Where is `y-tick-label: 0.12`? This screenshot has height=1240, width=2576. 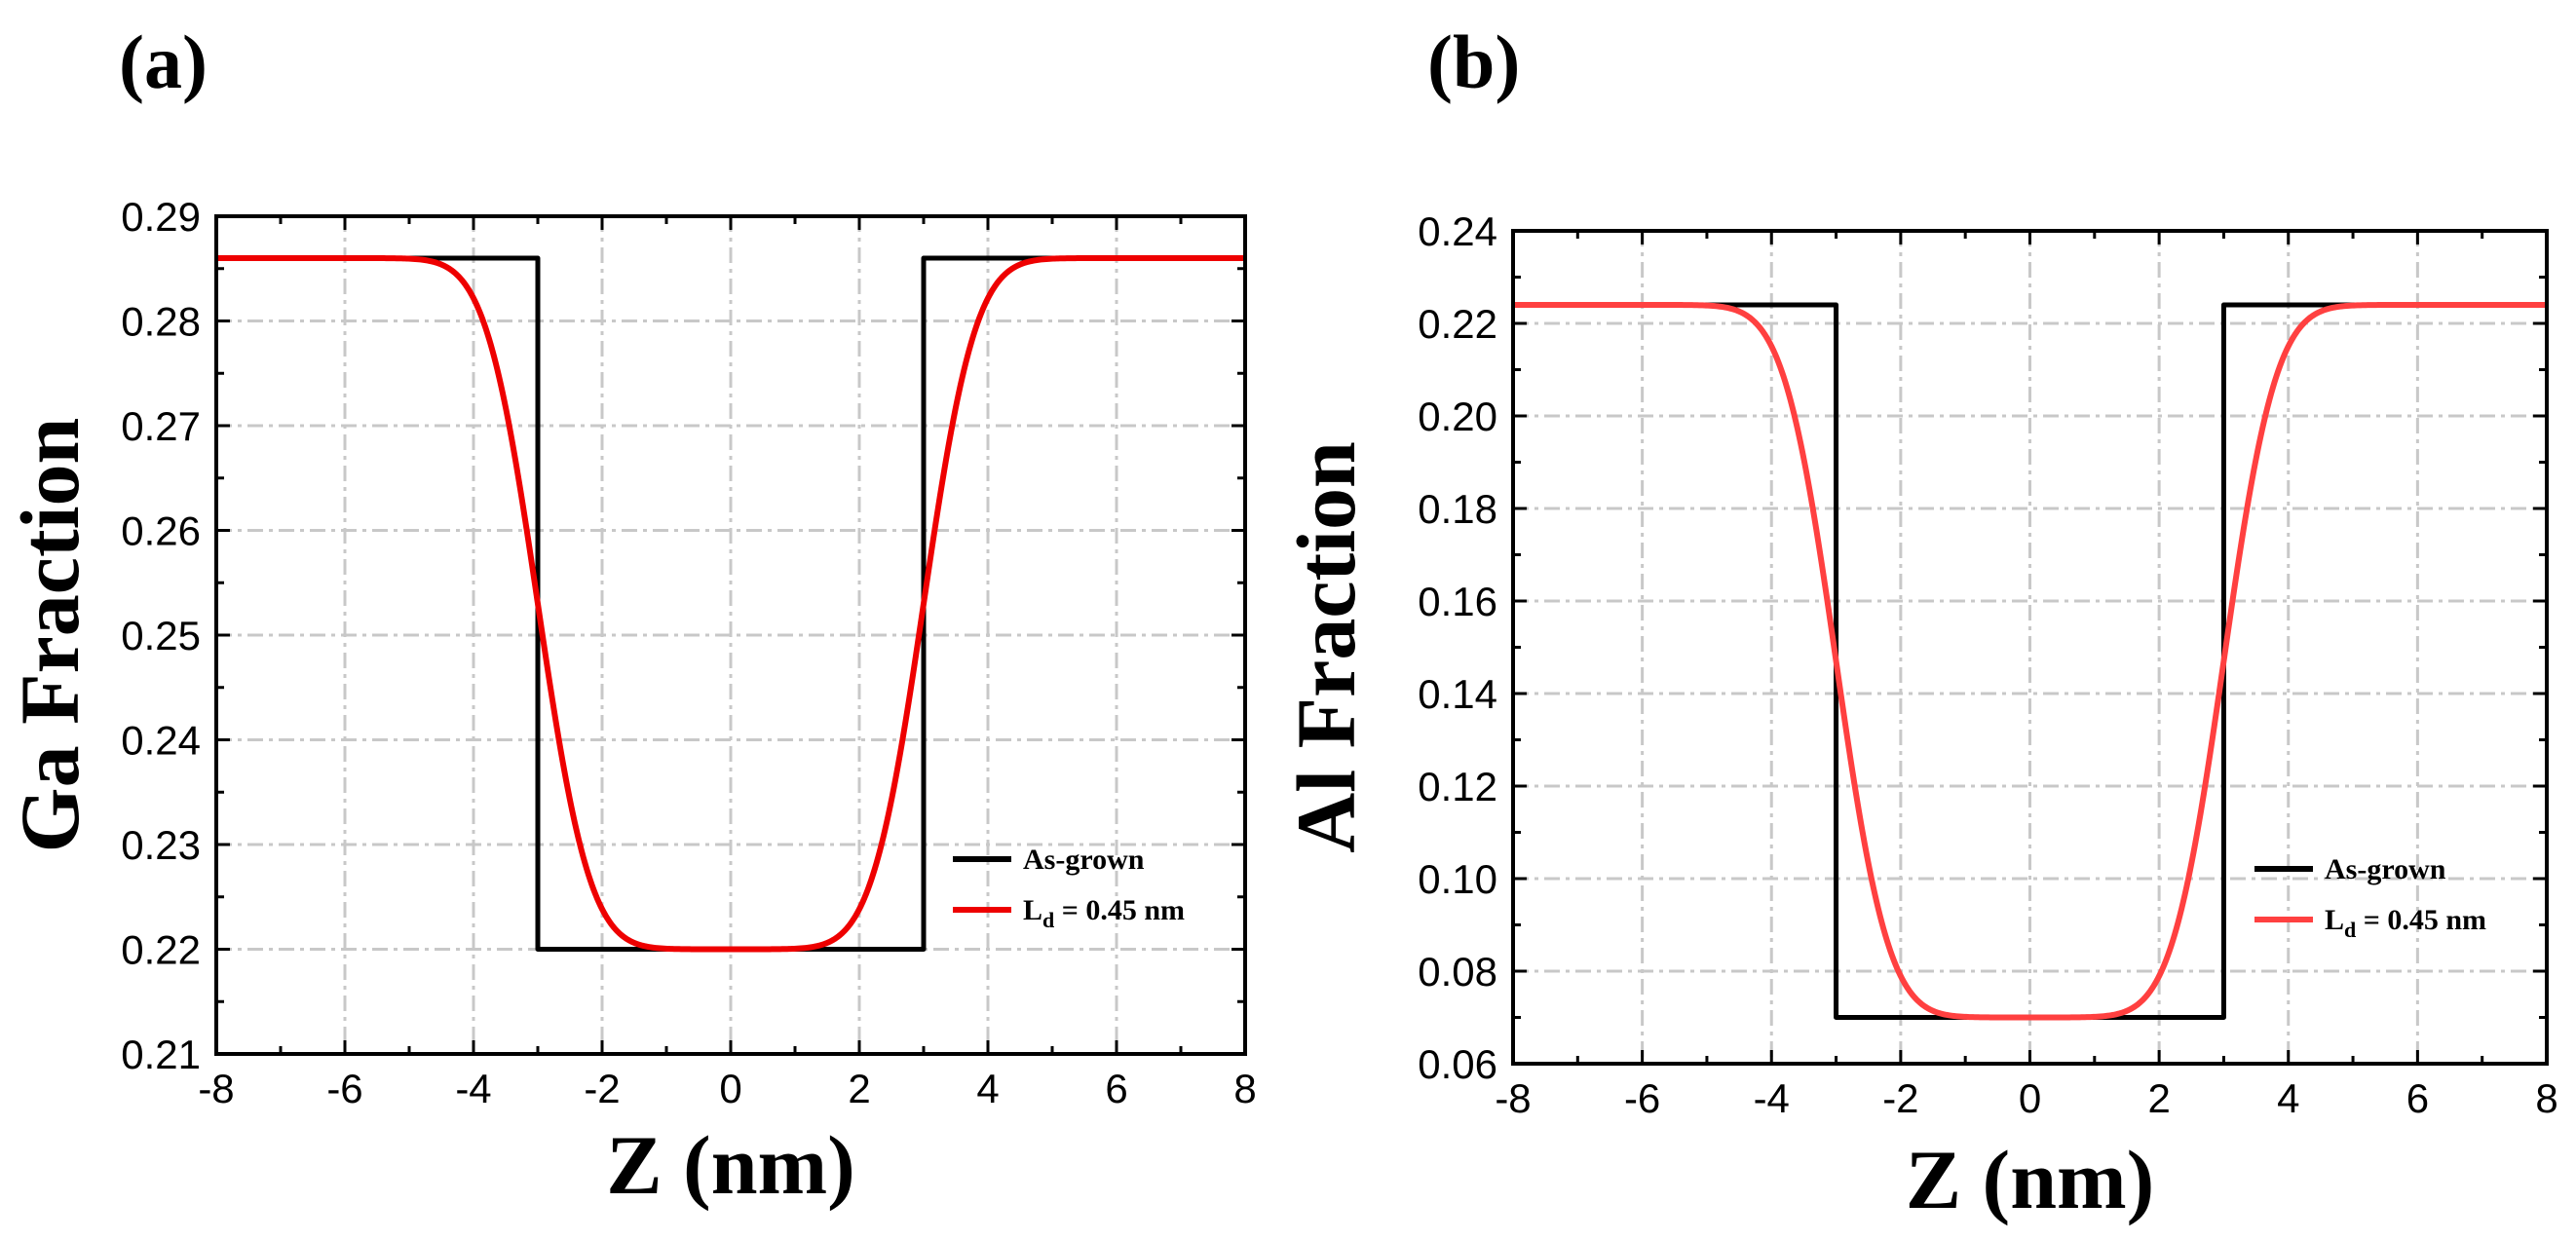 y-tick-label: 0.12 is located at coordinates (1457, 786).